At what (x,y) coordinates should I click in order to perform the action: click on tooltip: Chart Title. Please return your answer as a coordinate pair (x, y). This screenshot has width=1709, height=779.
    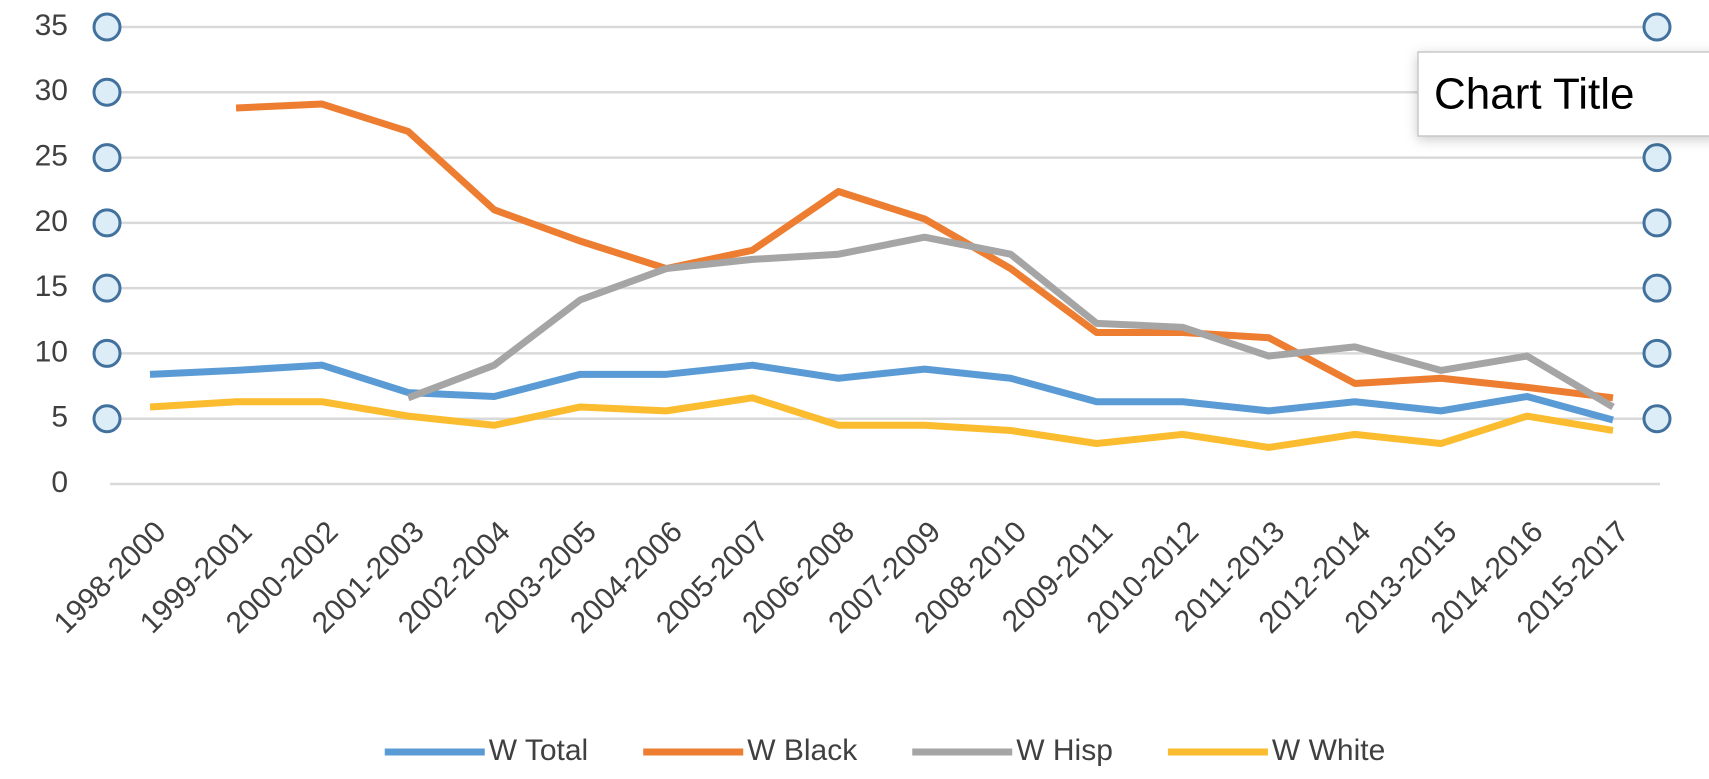
    Looking at the image, I should click on (1563, 94).